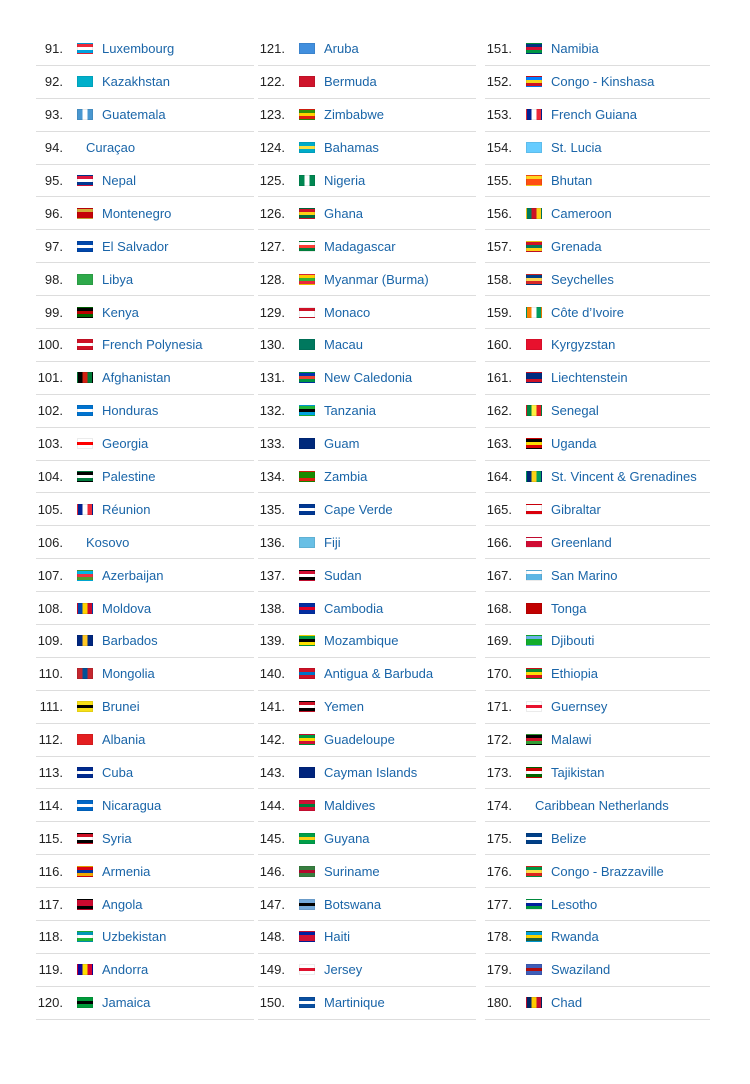 The image size is (750, 1084). I want to click on country-link: Chad, so click(567, 1003).